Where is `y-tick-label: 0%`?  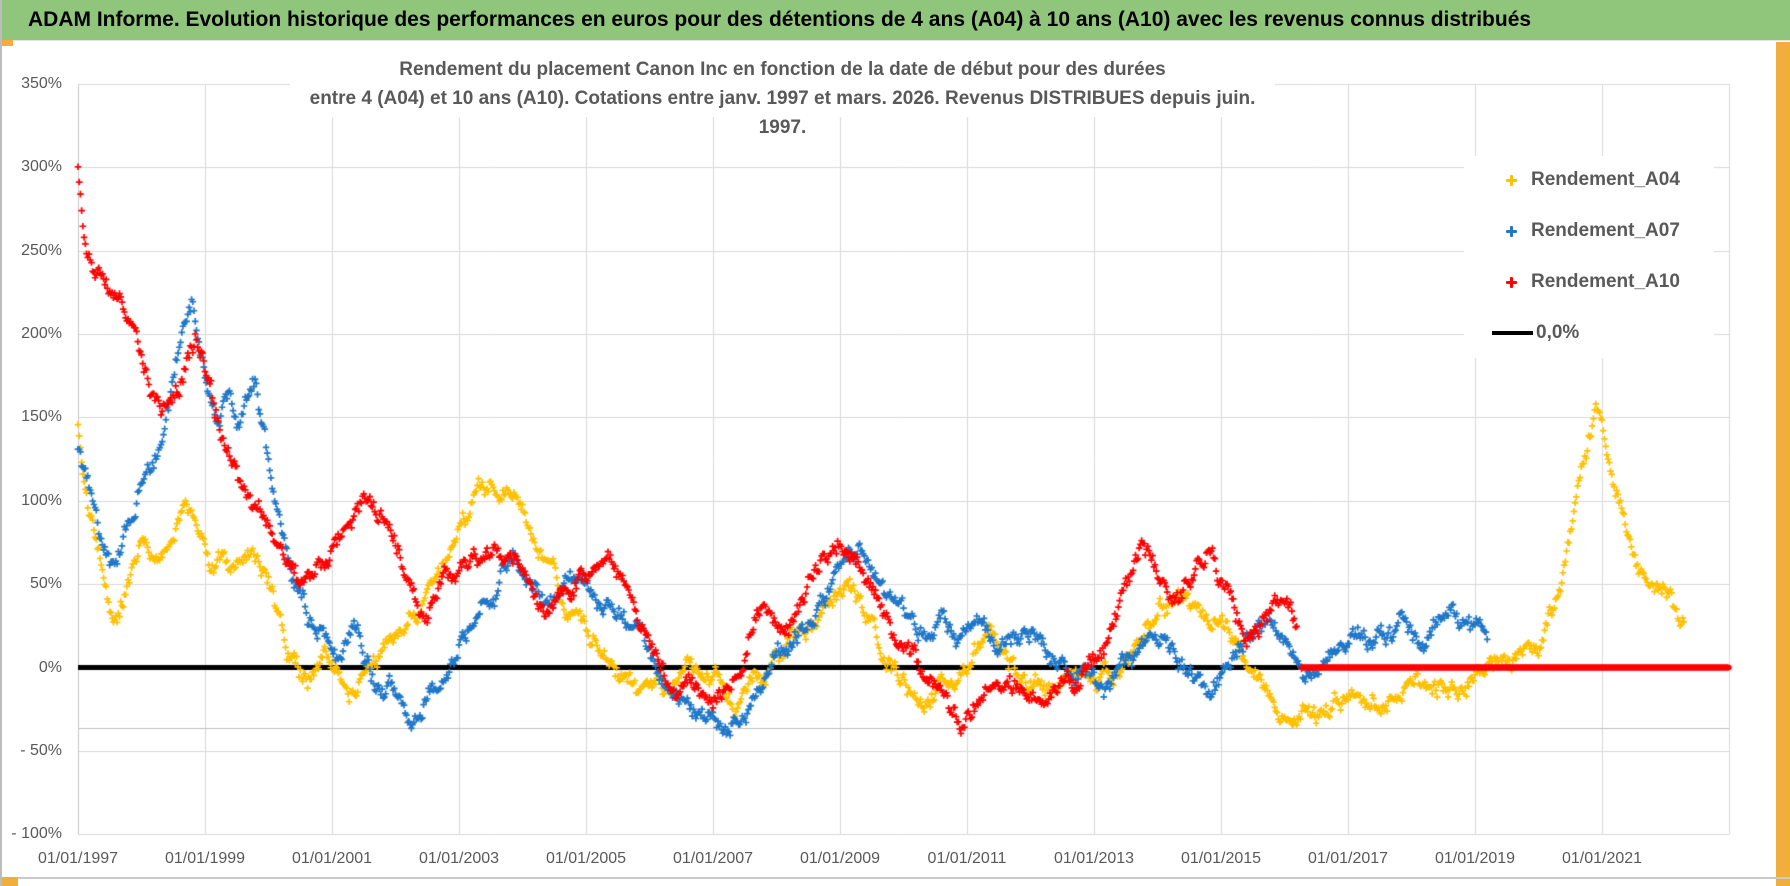
y-tick-label: 0% is located at coordinates (50, 667).